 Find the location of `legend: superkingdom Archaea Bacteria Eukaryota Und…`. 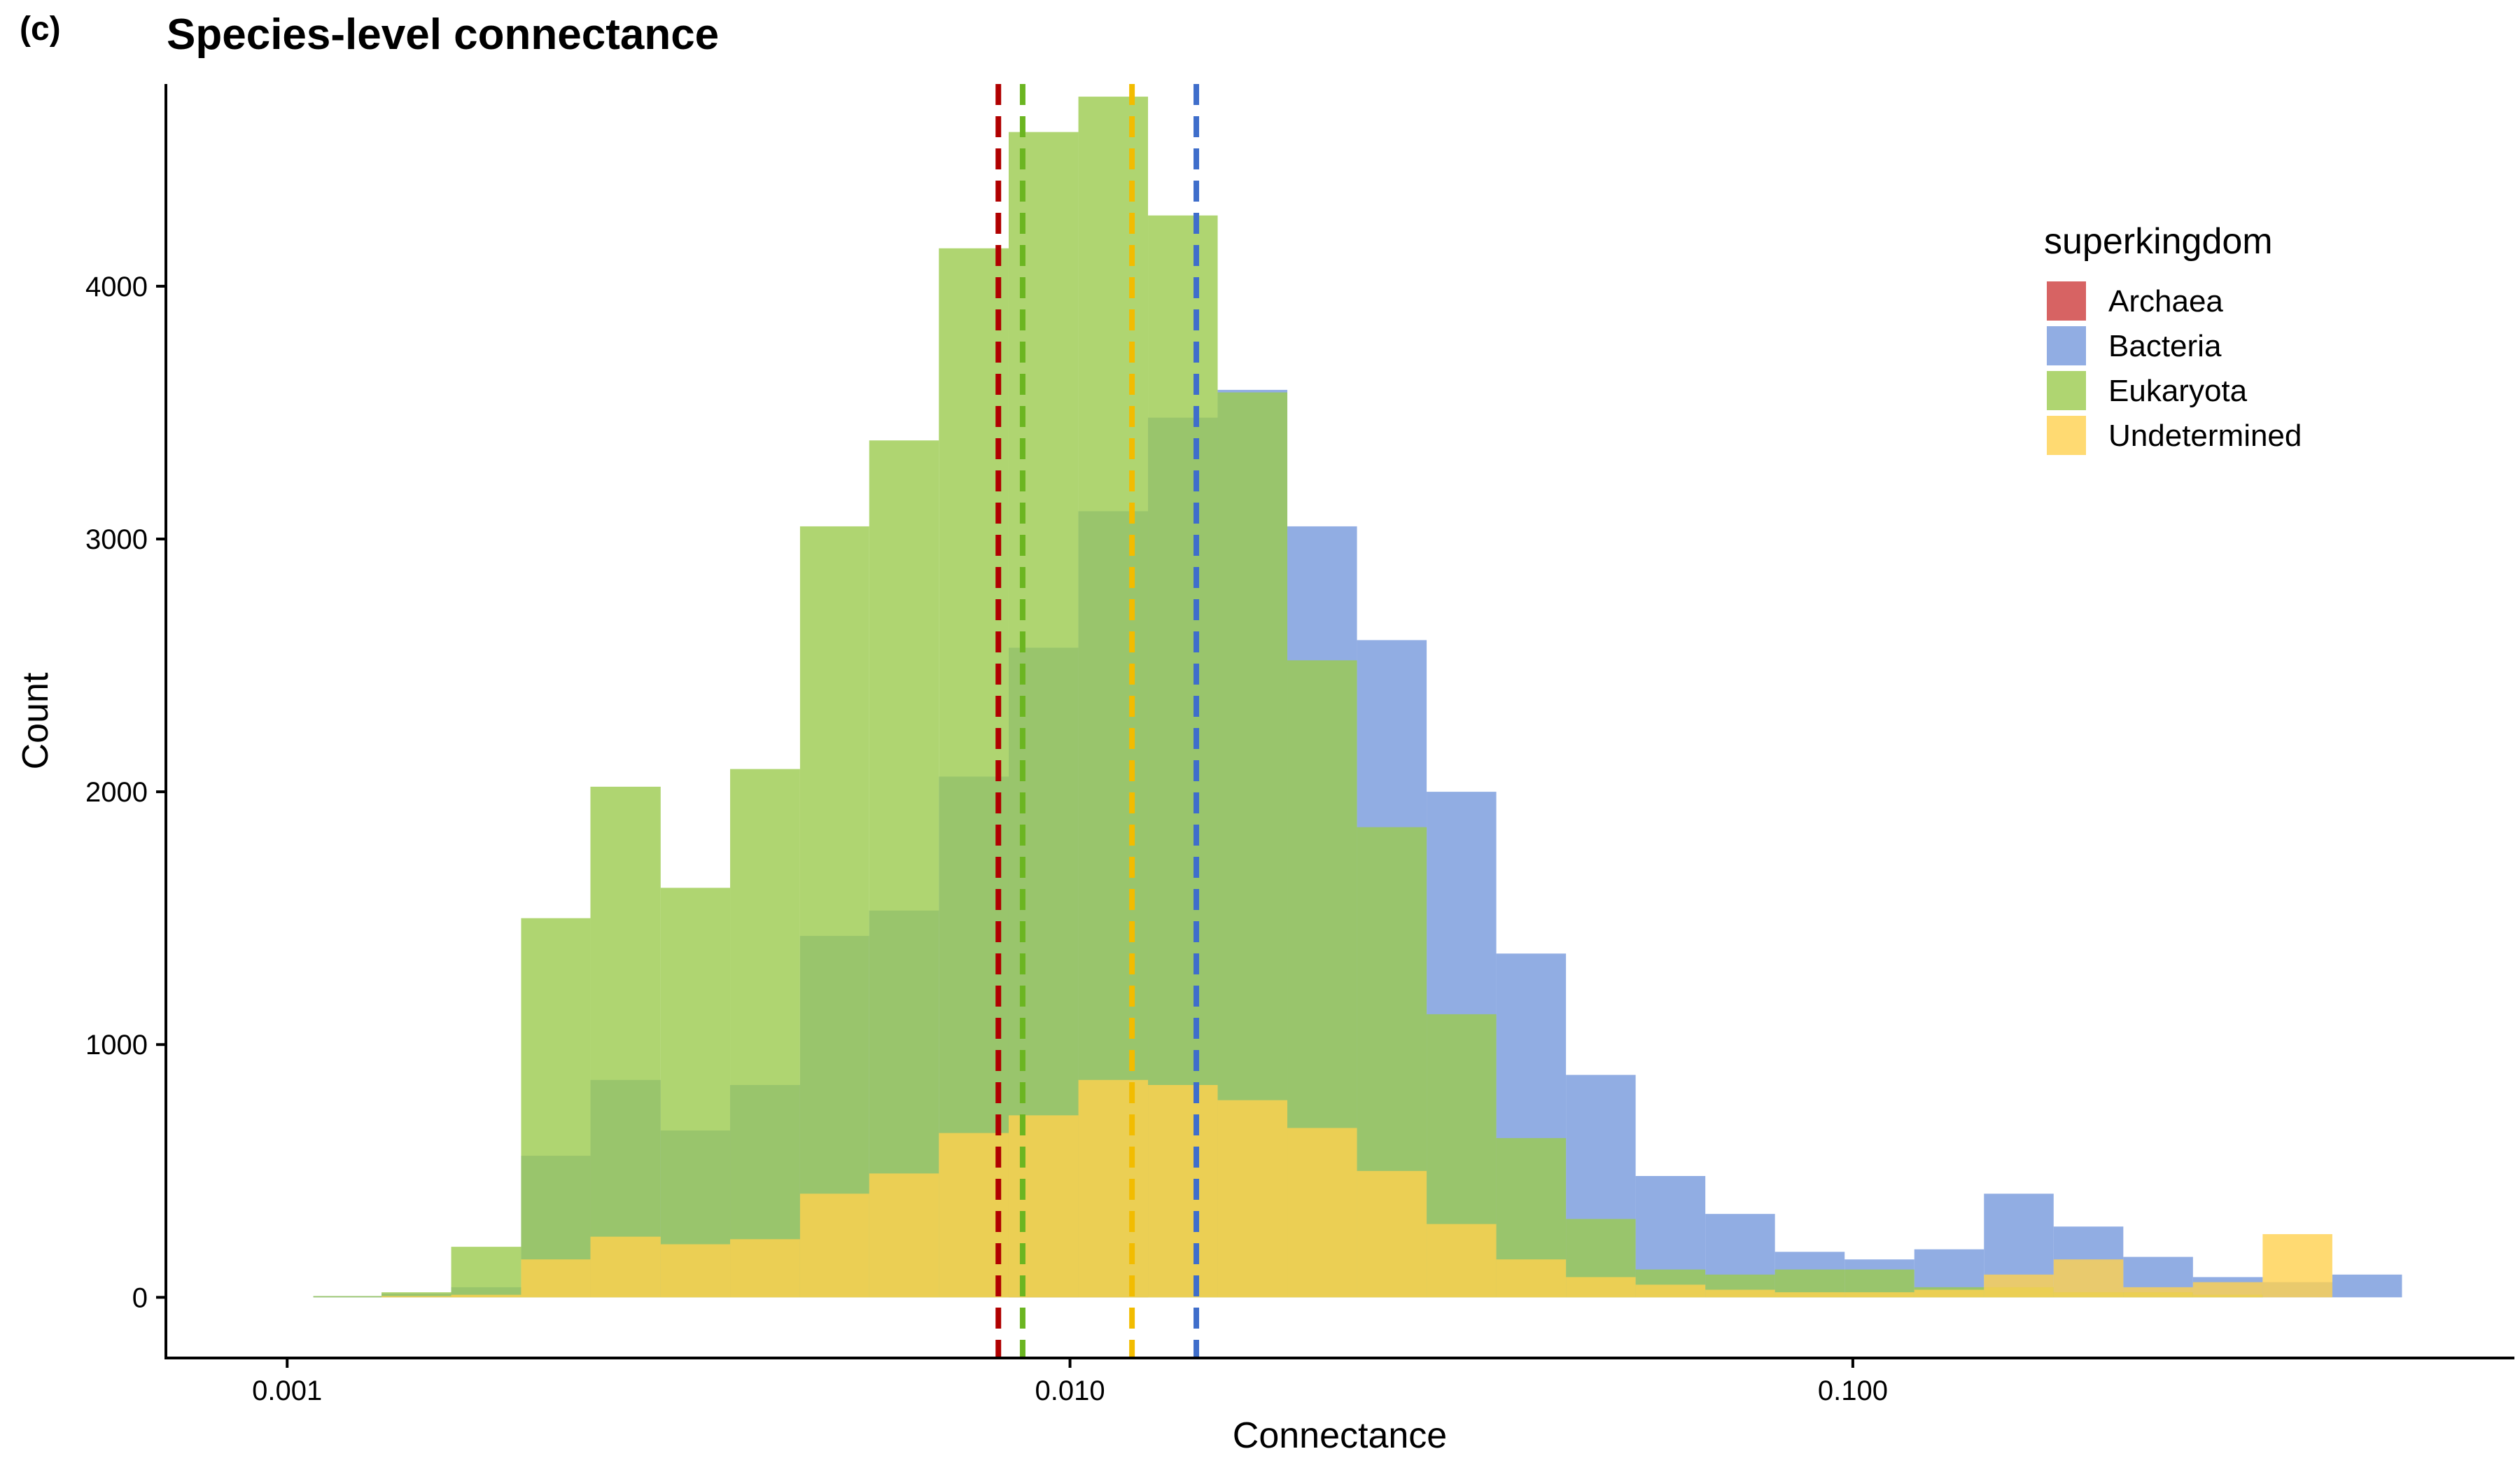

legend: superkingdom Archaea Bacteria Eukaryota Und… is located at coordinates (2173, 338).